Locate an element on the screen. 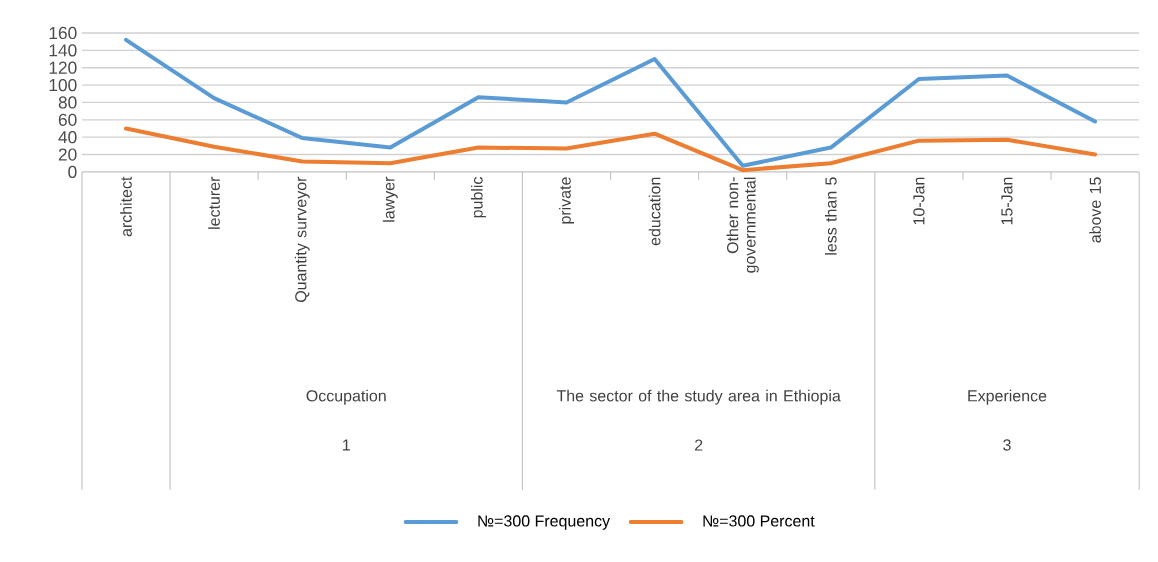 This screenshot has height=562, width=1158. text: 3 is located at coordinates (1007, 445).